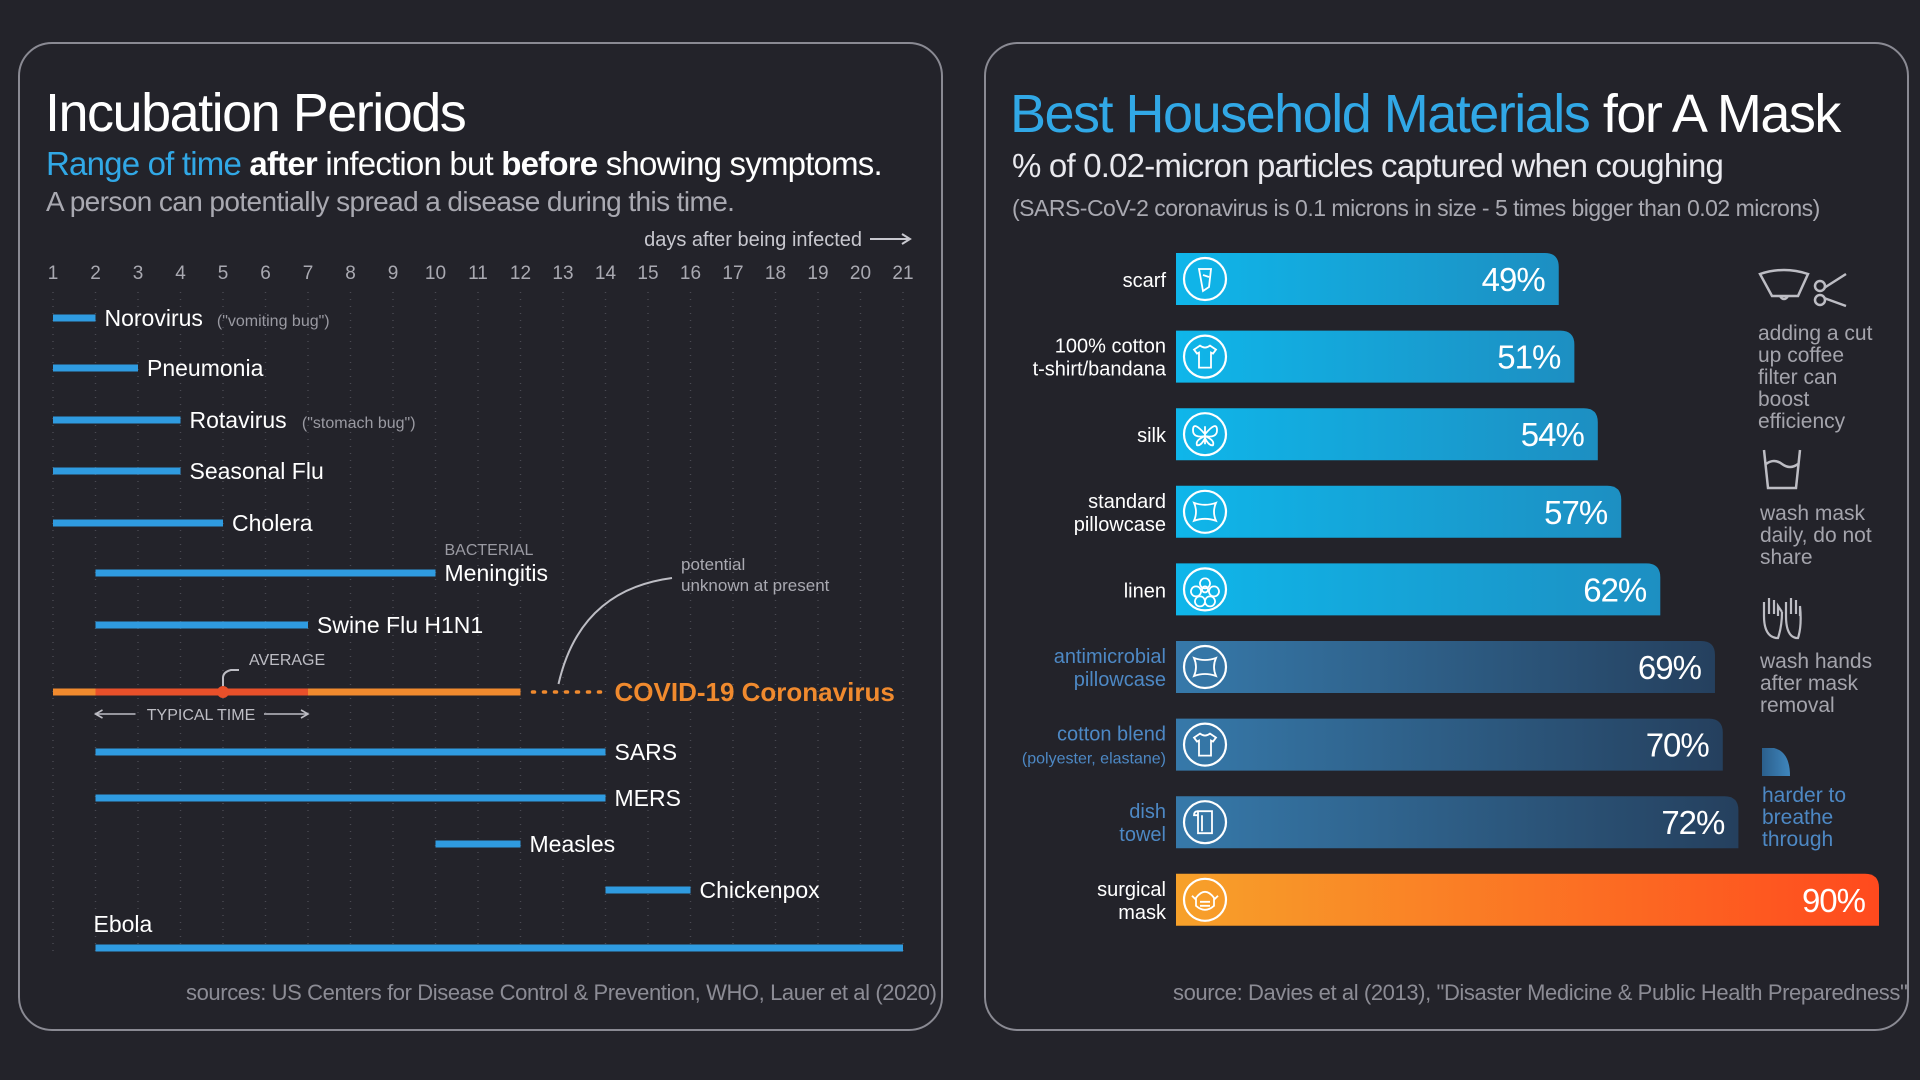 The image size is (1920, 1080). What do you see at coordinates (489, 550) in the screenshot?
I see `bacterial-label: BACTERIAL` at bounding box center [489, 550].